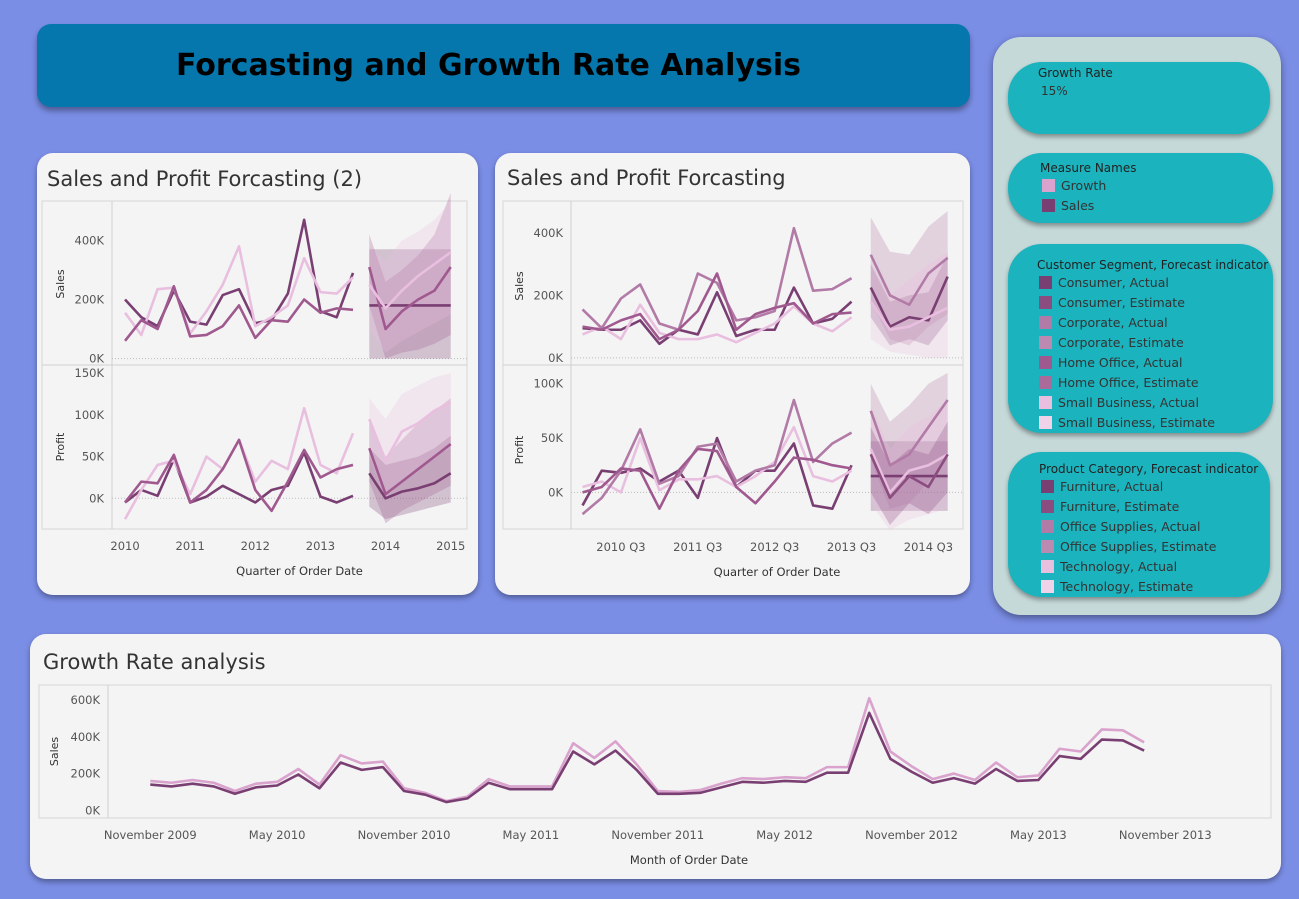 This screenshot has height=899, width=1299. Describe the element at coordinates (190, 546) in the screenshot. I see `x-tick-label: 2011` at that location.